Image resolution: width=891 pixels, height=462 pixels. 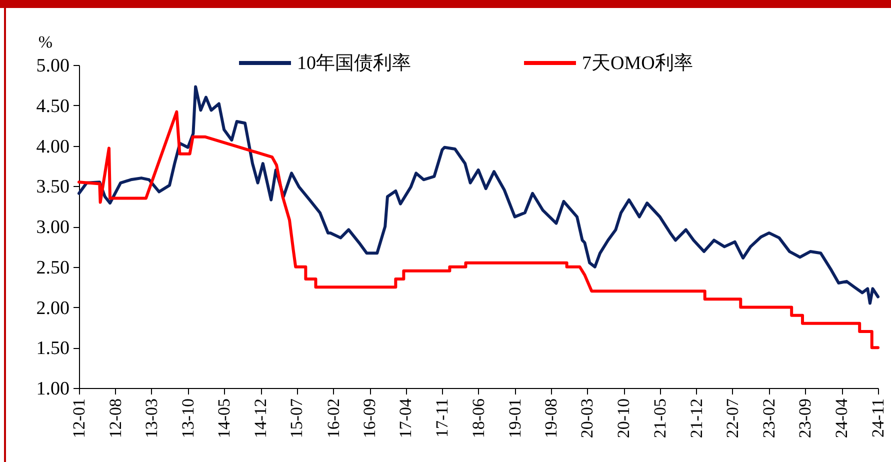 What do you see at coordinates (637, 63) in the screenshot?
I see `legend-label: 7天OMO利率` at bounding box center [637, 63].